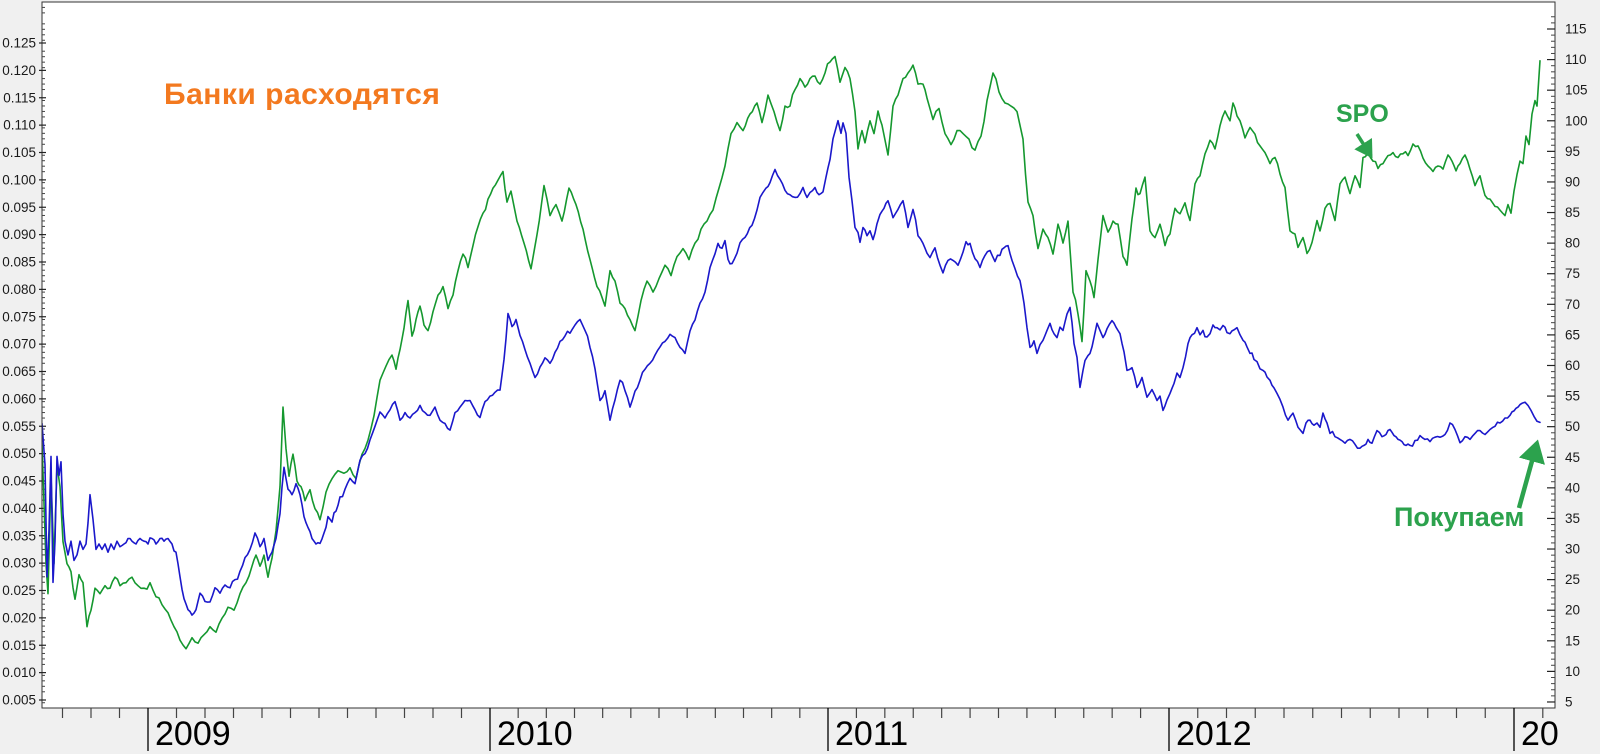 The image size is (1600, 754). What do you see at coordinates (535, 734) in the screenshot?
I see `x-axis-year-label: 2010` at bounding box center [535, 734].